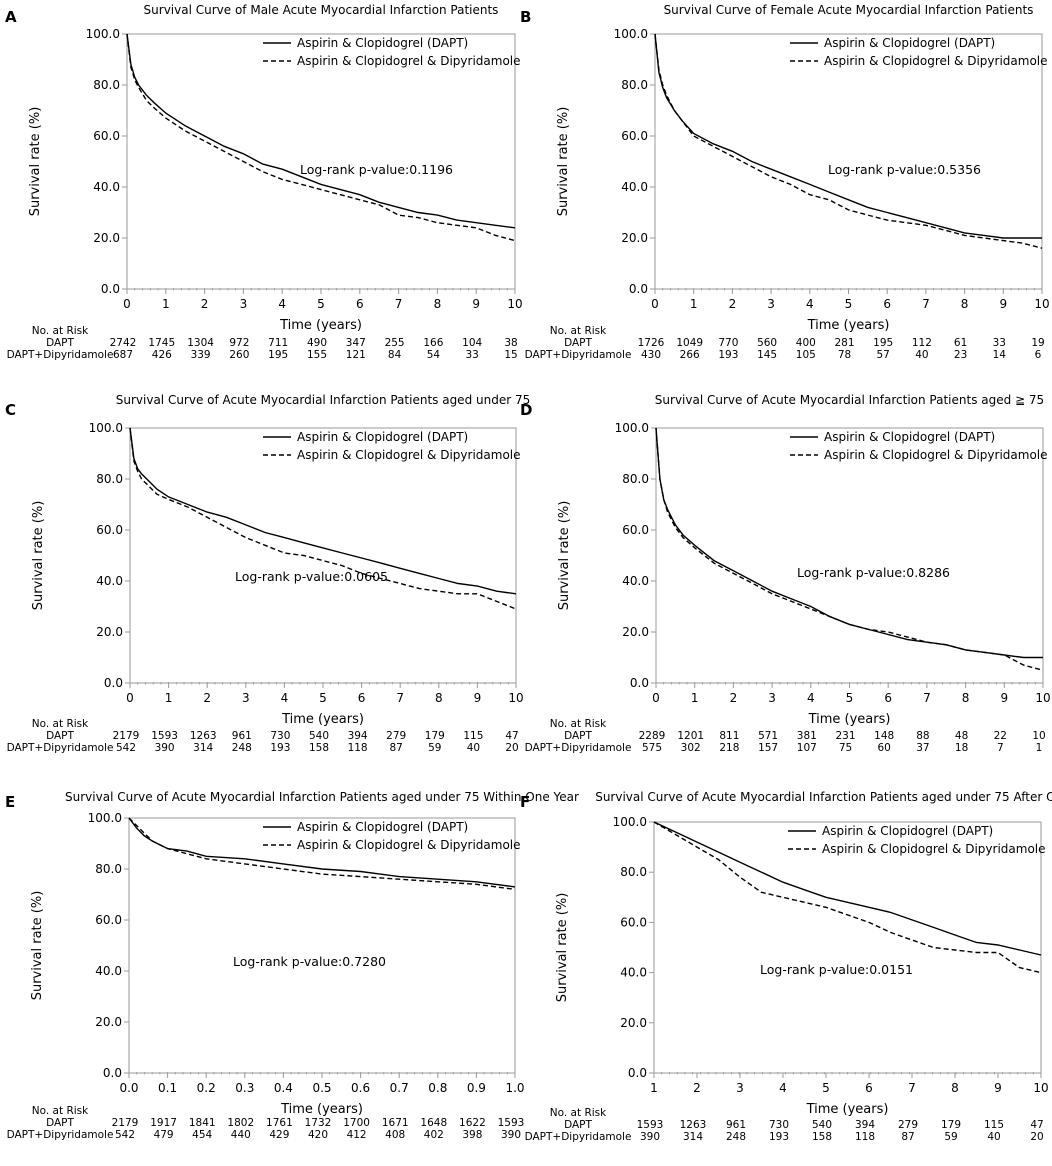 Image resolution: width=1052 pixels, height=1166 pixels. What do you see at coordinates (525, 802) in the screenshot?
I see `panel-label: F` at bounding box center [525, 802].